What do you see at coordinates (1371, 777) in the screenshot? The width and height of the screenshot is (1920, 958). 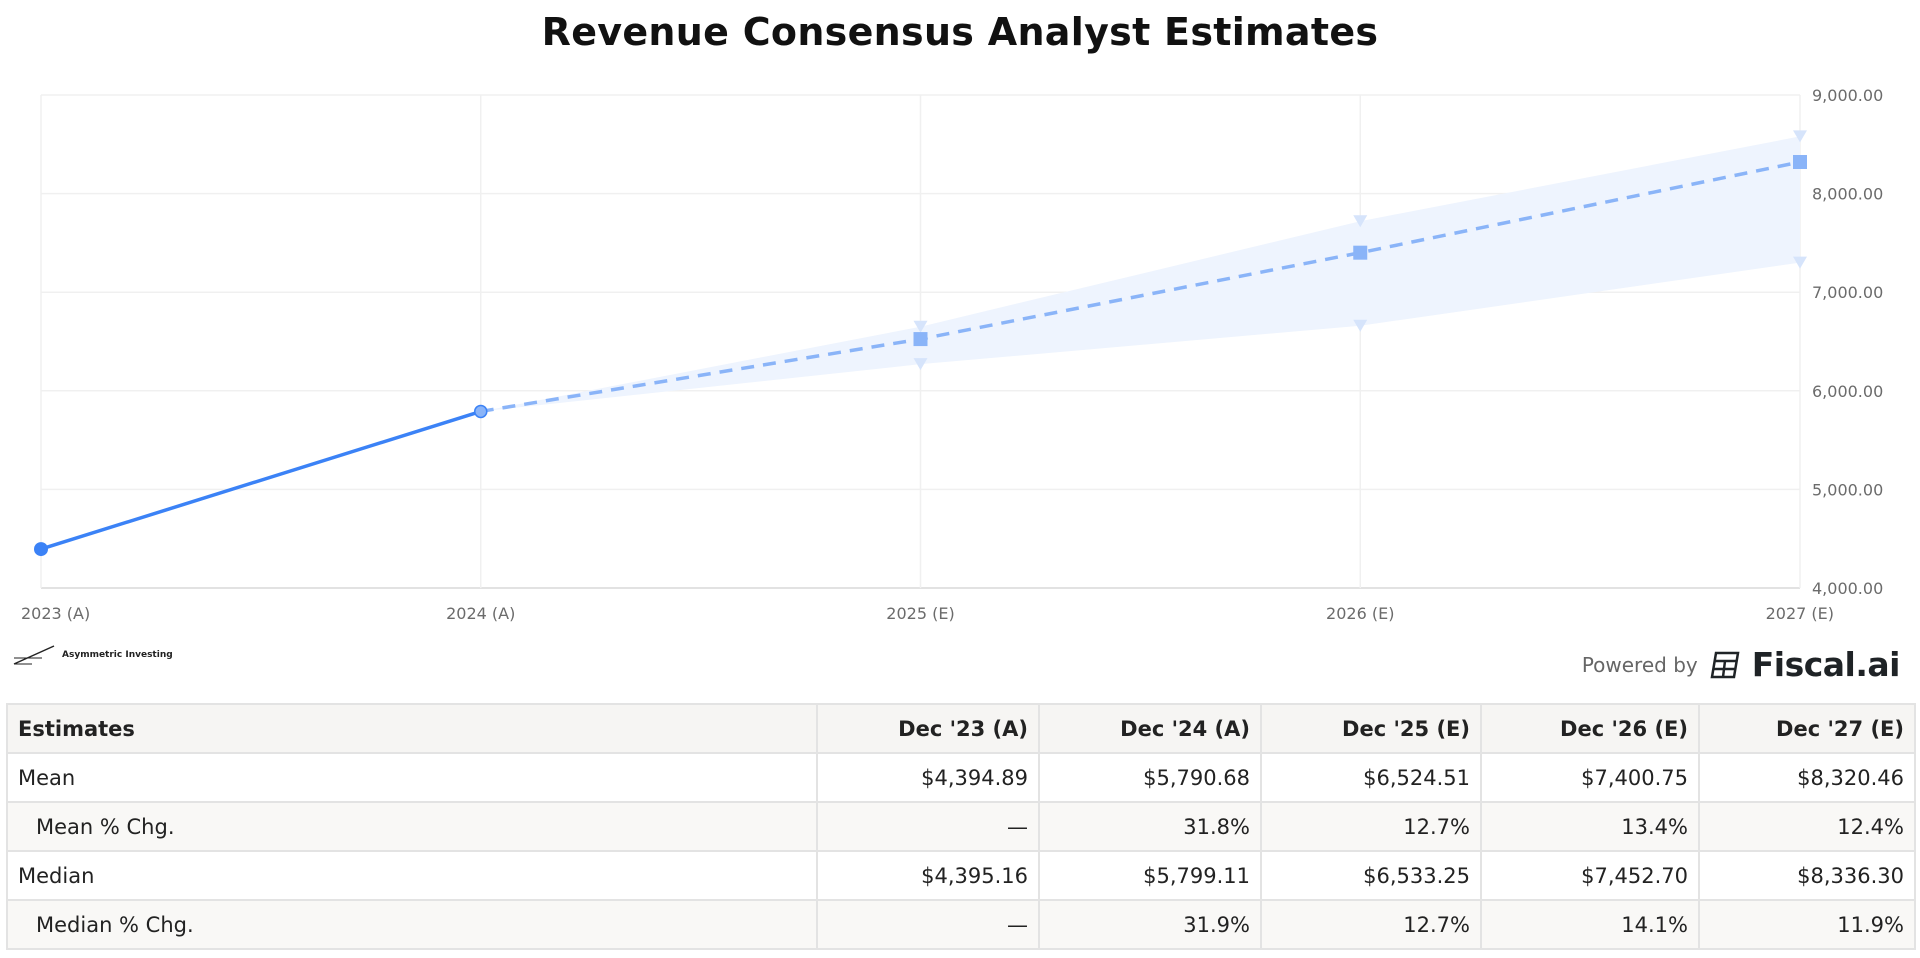 I see `table-cell: $6,524.51` at bounding box center [1371, 777].